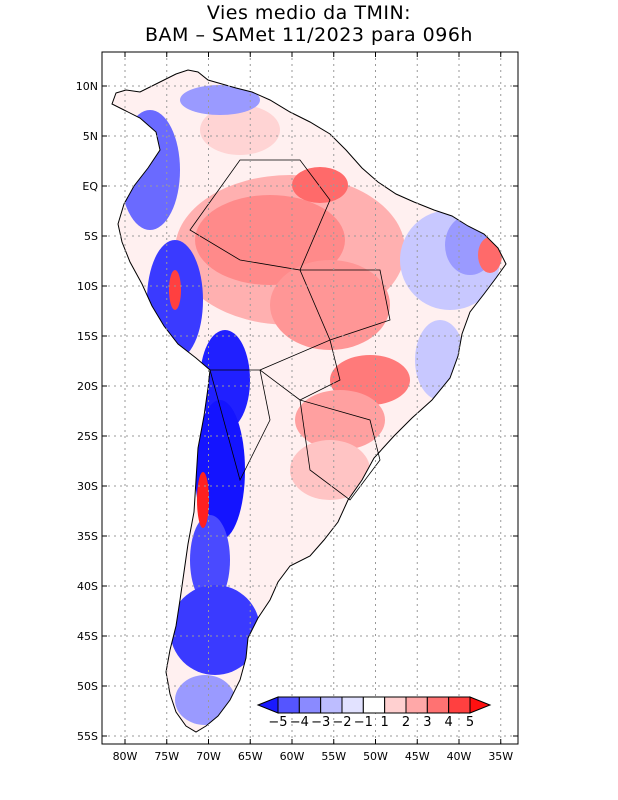 This screenshot has width=618, height=800. What do you see at coordinates (125, 756) in the screenshot?
I see `lon-label: 80W` at bounding box center [125, 756].